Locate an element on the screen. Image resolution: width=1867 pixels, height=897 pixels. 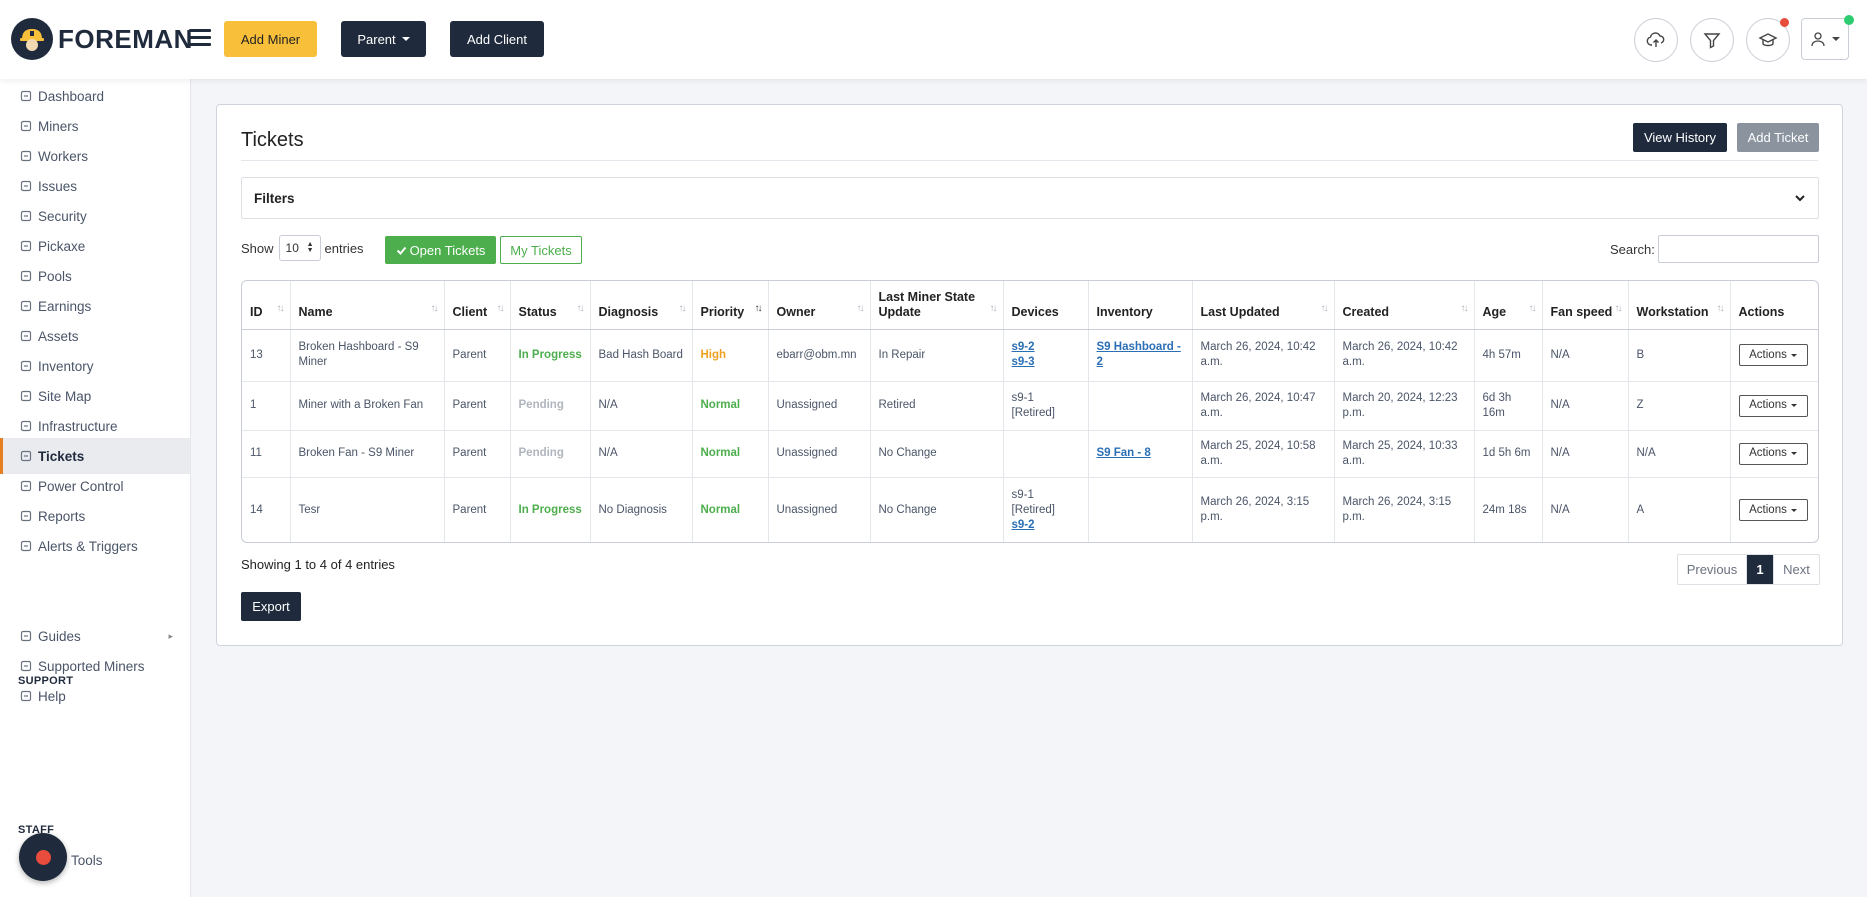
column-header-status: Status ↑↓ is located at coordinates (550, 305).